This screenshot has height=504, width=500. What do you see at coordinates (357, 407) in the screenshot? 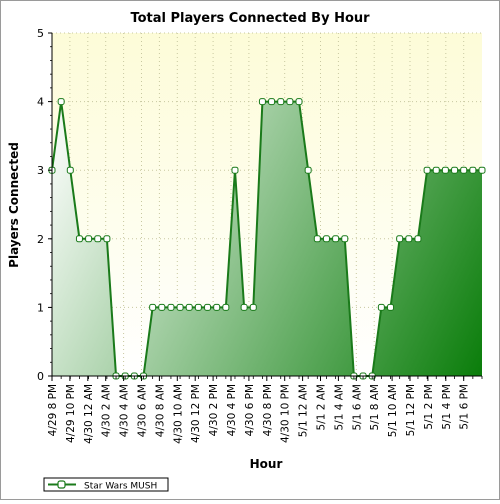
I see `x-tick-label: 5/1 6 AM` at bounding box center [357, 407].